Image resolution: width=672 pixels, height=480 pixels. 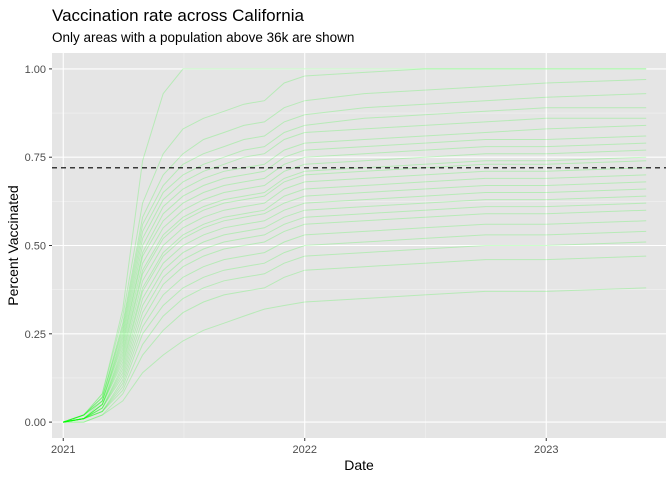 I want to click on x-axis-title: Date, so click(x=359, y=465).